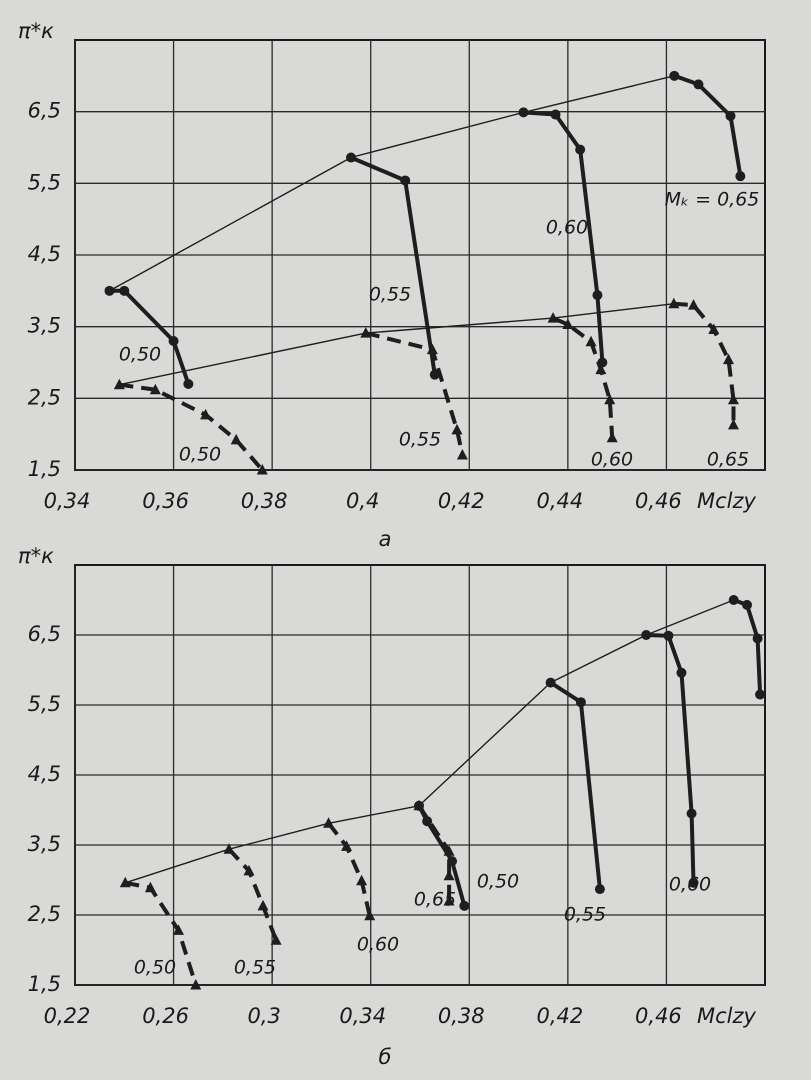 The height and width of the screenshot is (1080, 811). I want to click on caption: a, so click(385, 539).